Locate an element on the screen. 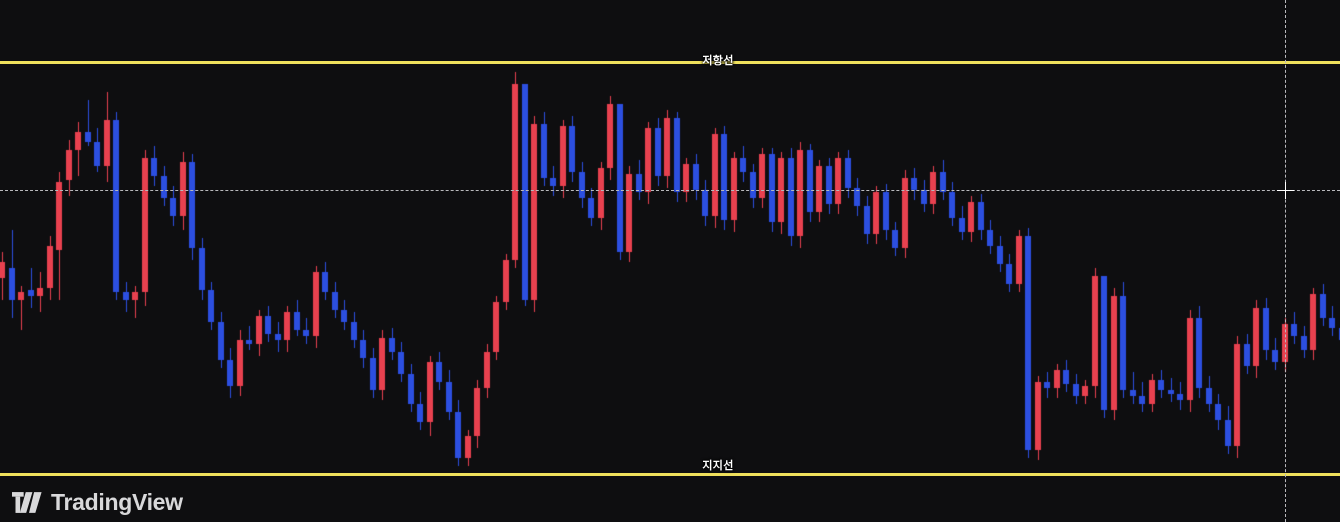 The height and width of the screenshot is (522, 1340). tradingview-wordmark: TradingView is located at coordinates (117, 502).